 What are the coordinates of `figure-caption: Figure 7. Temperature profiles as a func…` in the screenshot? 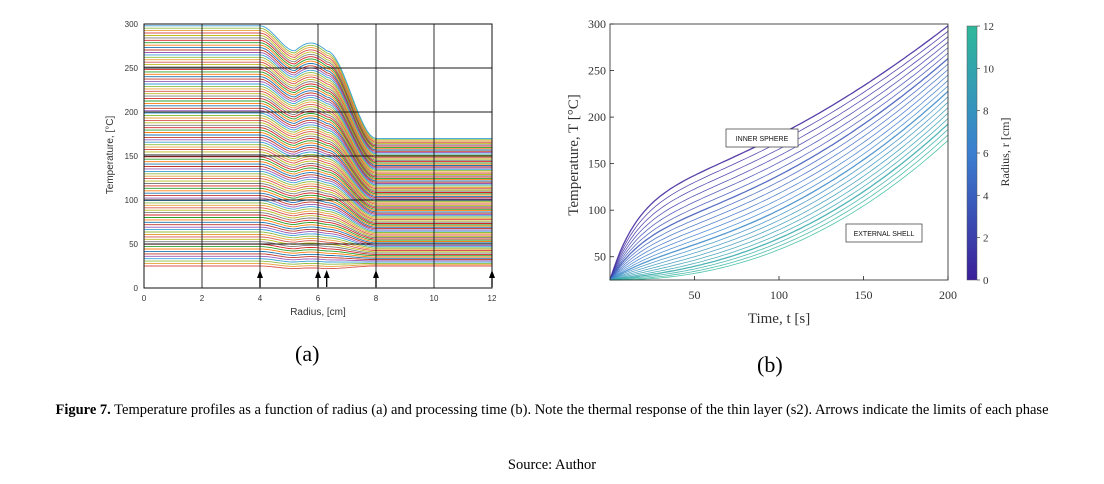 It's located at (552, 410).